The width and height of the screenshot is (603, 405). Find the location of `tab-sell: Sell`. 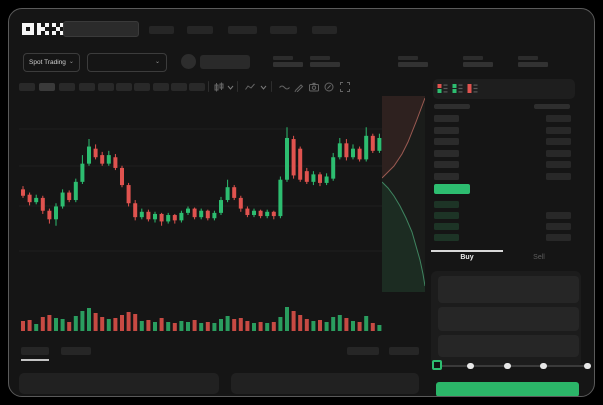

tab-sell: Sell is located at coordinates (539, 257).